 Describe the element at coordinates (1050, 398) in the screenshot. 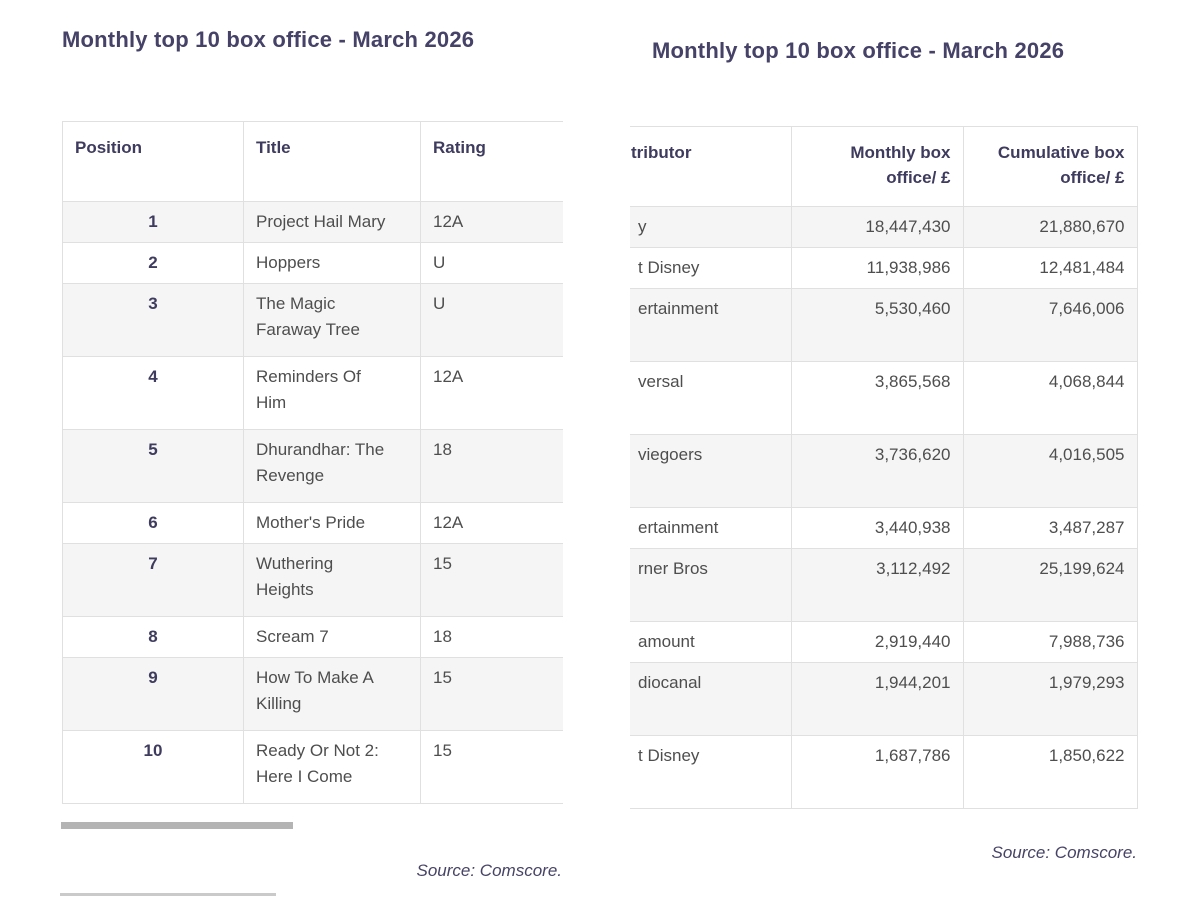

I see `cumulative-box-office-cell: 4,068,844` at that location.